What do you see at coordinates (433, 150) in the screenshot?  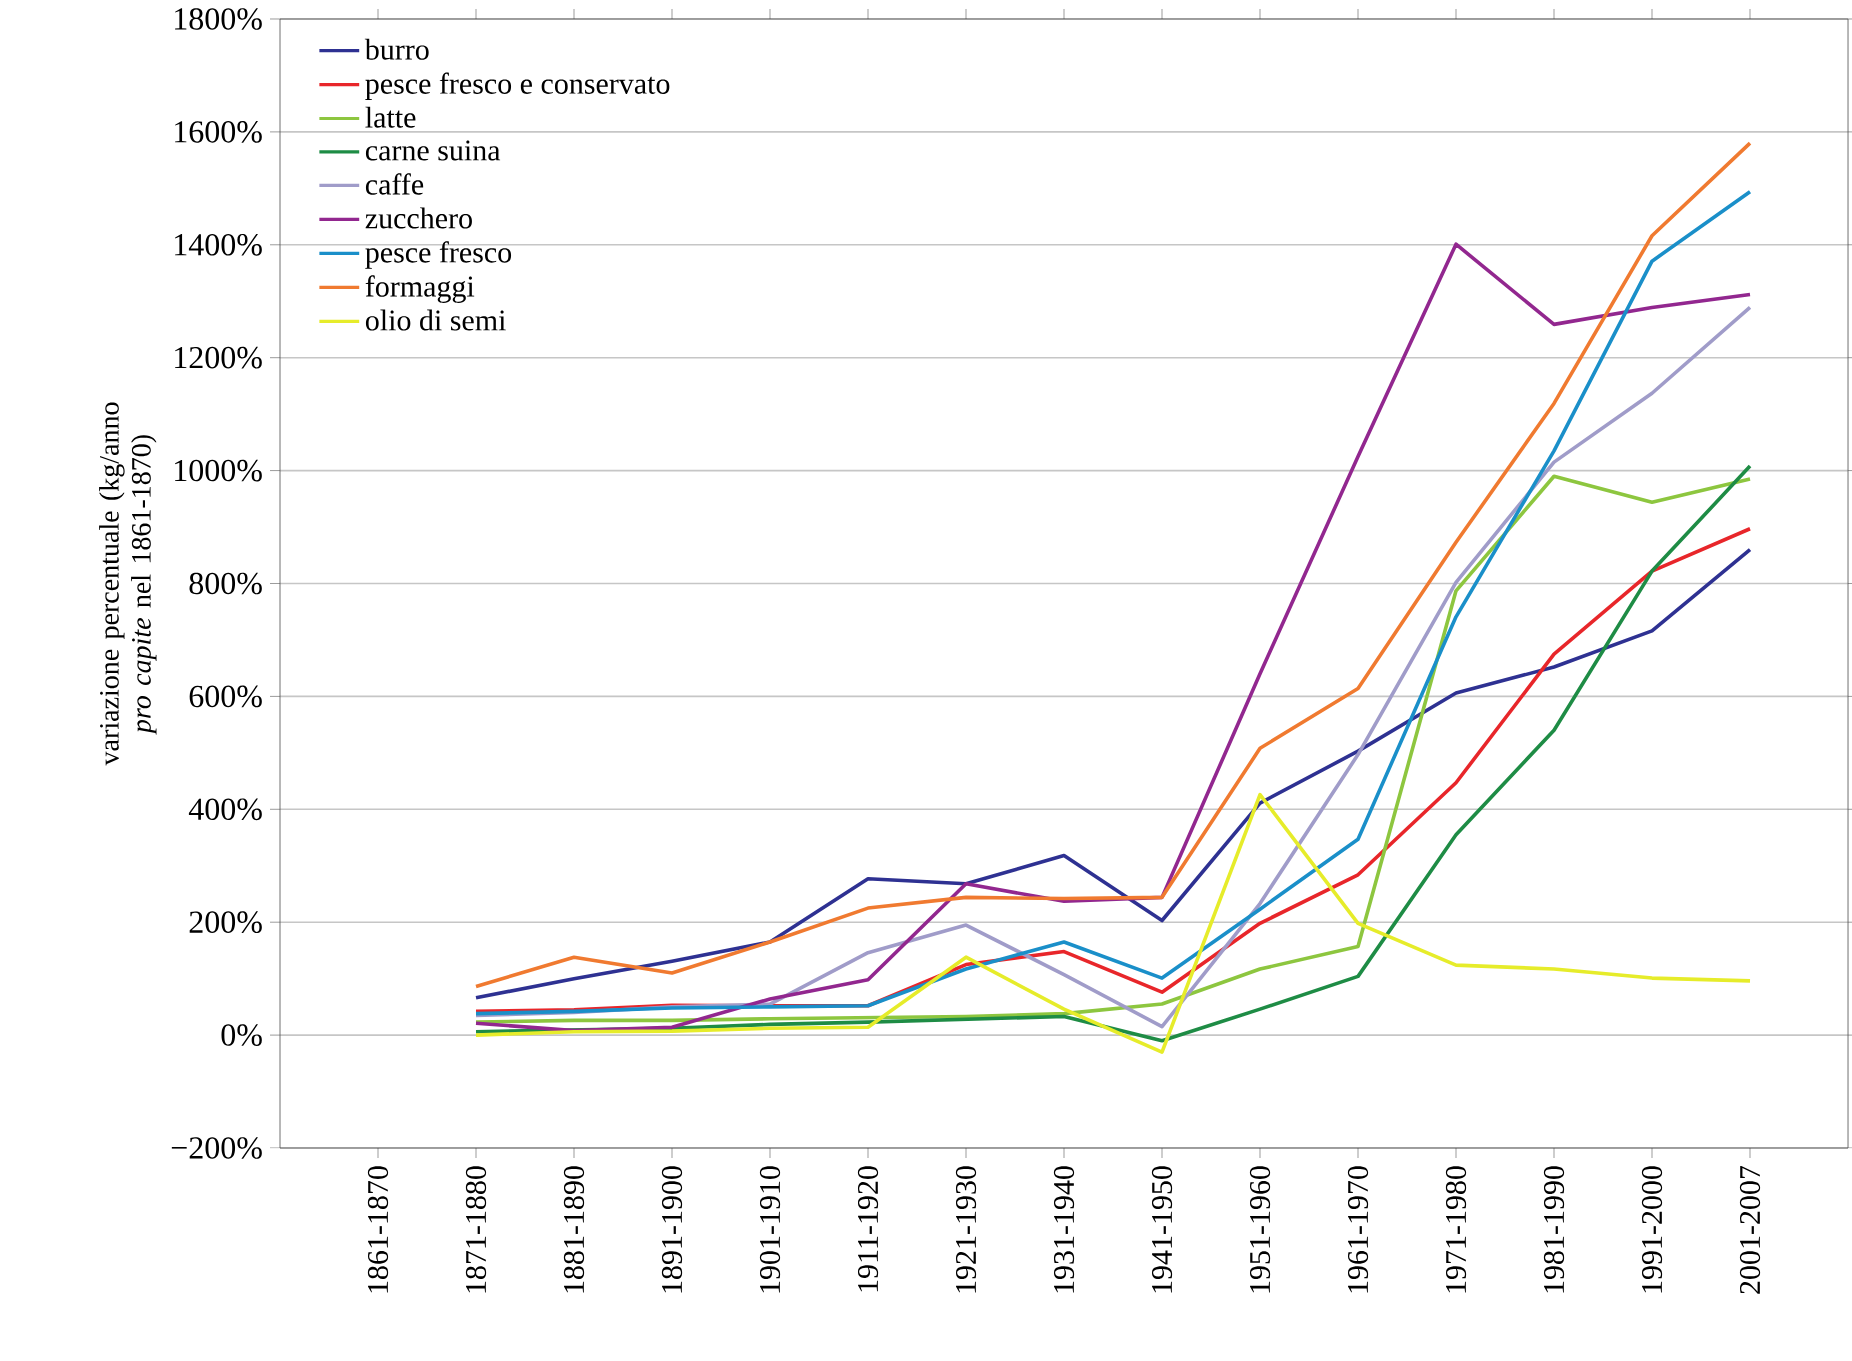 I see `legend-label: carne suina` at bounding box center [433, 150].